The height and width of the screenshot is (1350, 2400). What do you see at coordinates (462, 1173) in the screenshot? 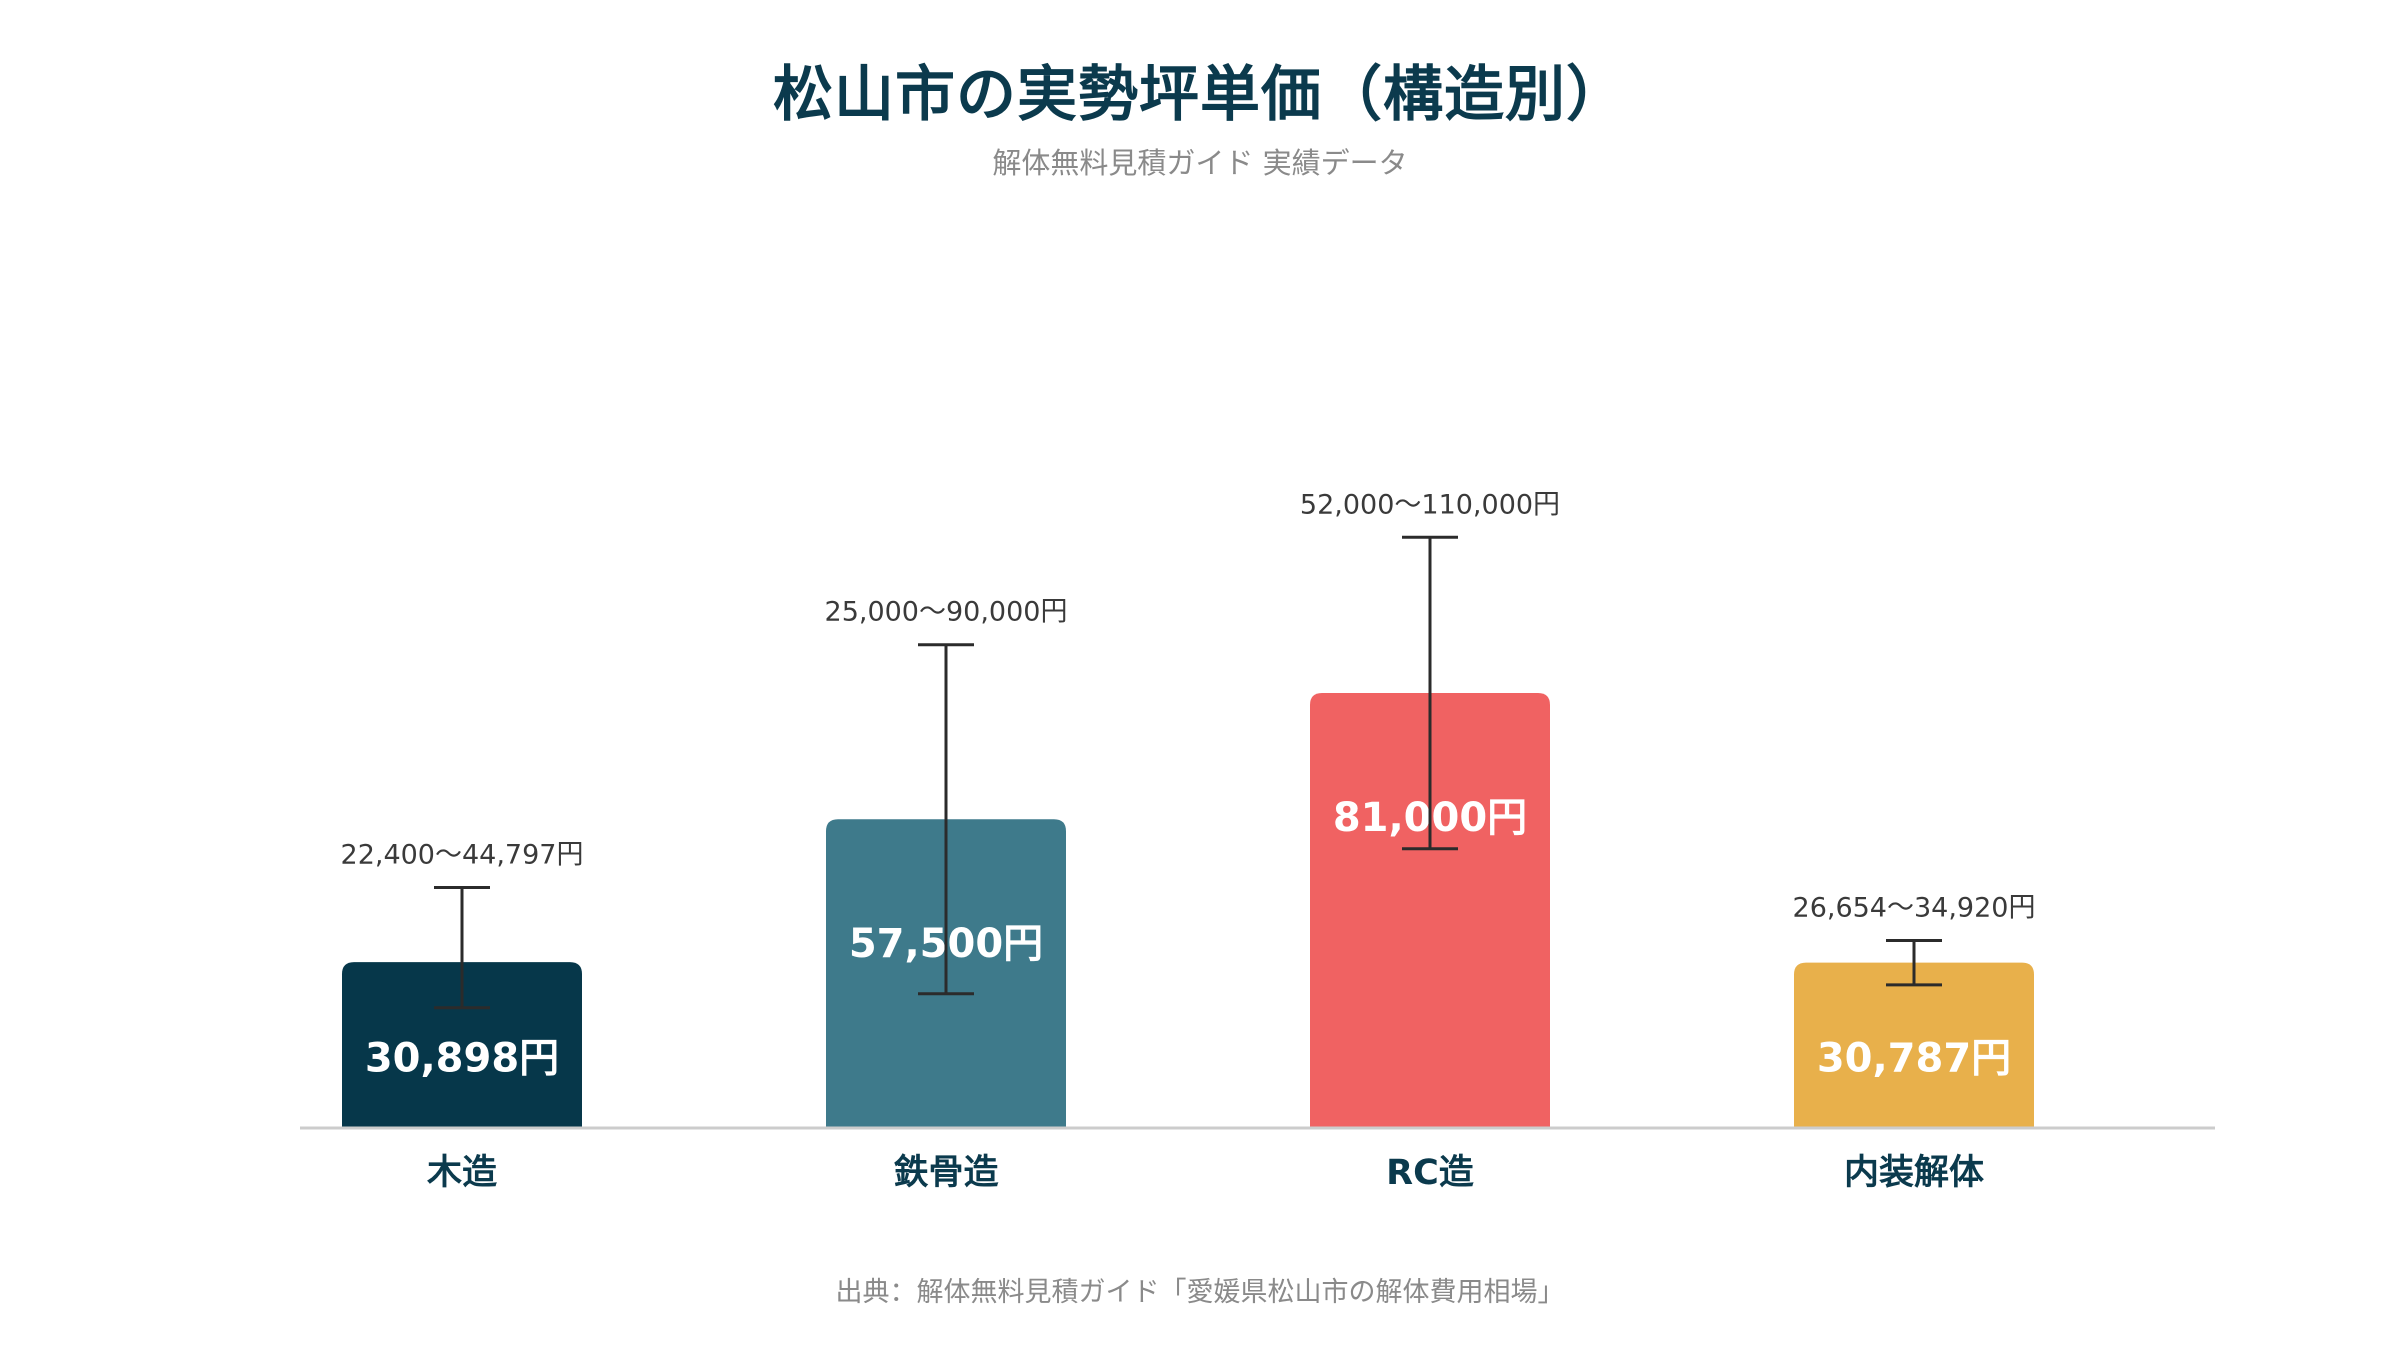
I see `category-label: 木造` at bounding box center [462, 1173].